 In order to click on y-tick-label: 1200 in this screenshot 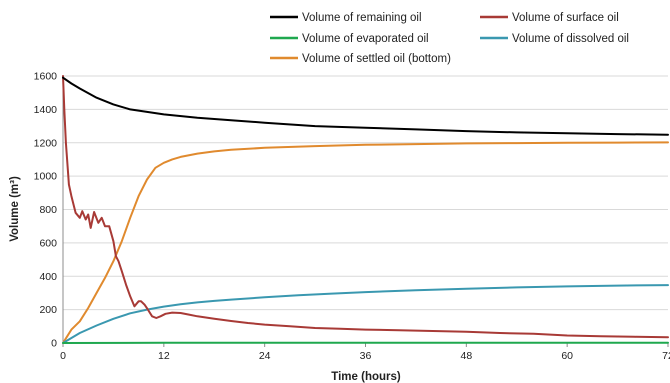, I will do `click(46, 143)`.